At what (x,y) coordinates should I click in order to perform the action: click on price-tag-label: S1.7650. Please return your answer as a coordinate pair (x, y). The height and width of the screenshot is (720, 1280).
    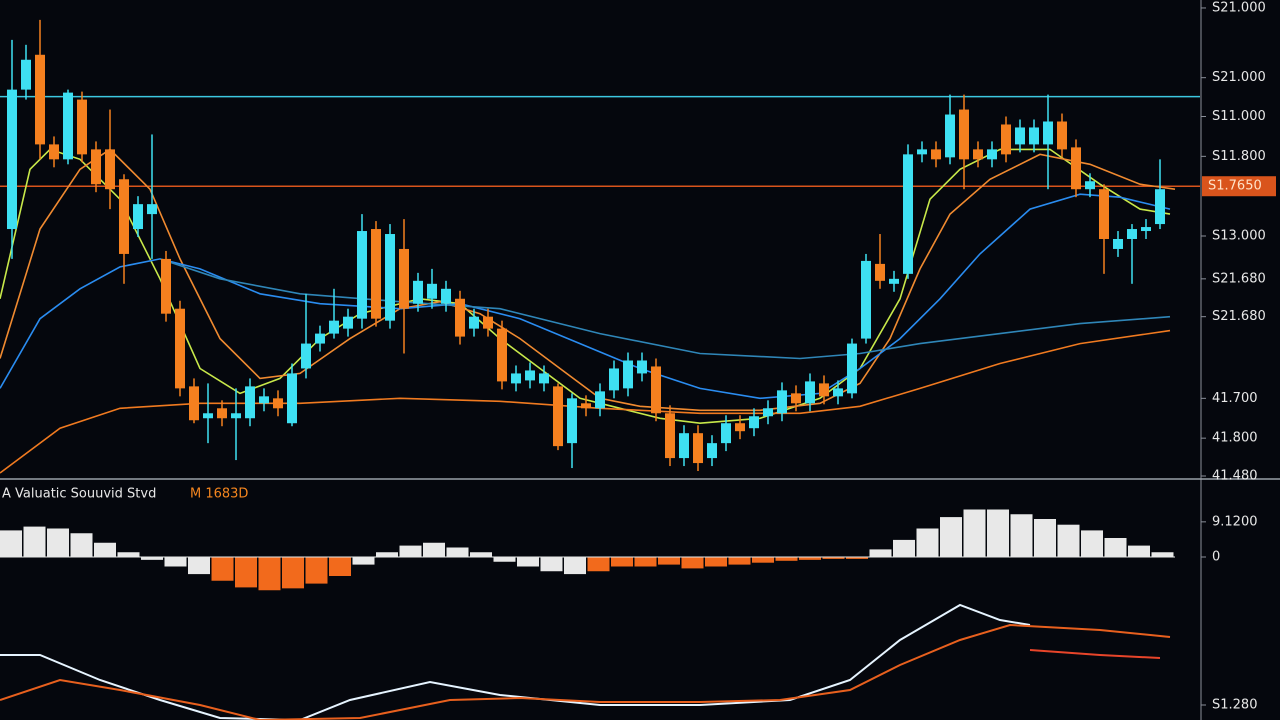
    Looking at the image, I should click on (1235, 186).